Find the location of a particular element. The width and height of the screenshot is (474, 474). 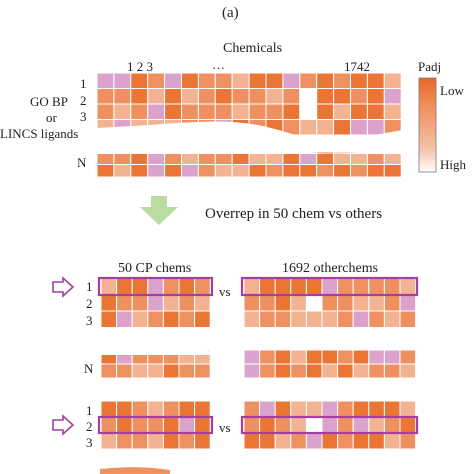

top-heatmap-lower-edge is located at coordinates (253, 146).